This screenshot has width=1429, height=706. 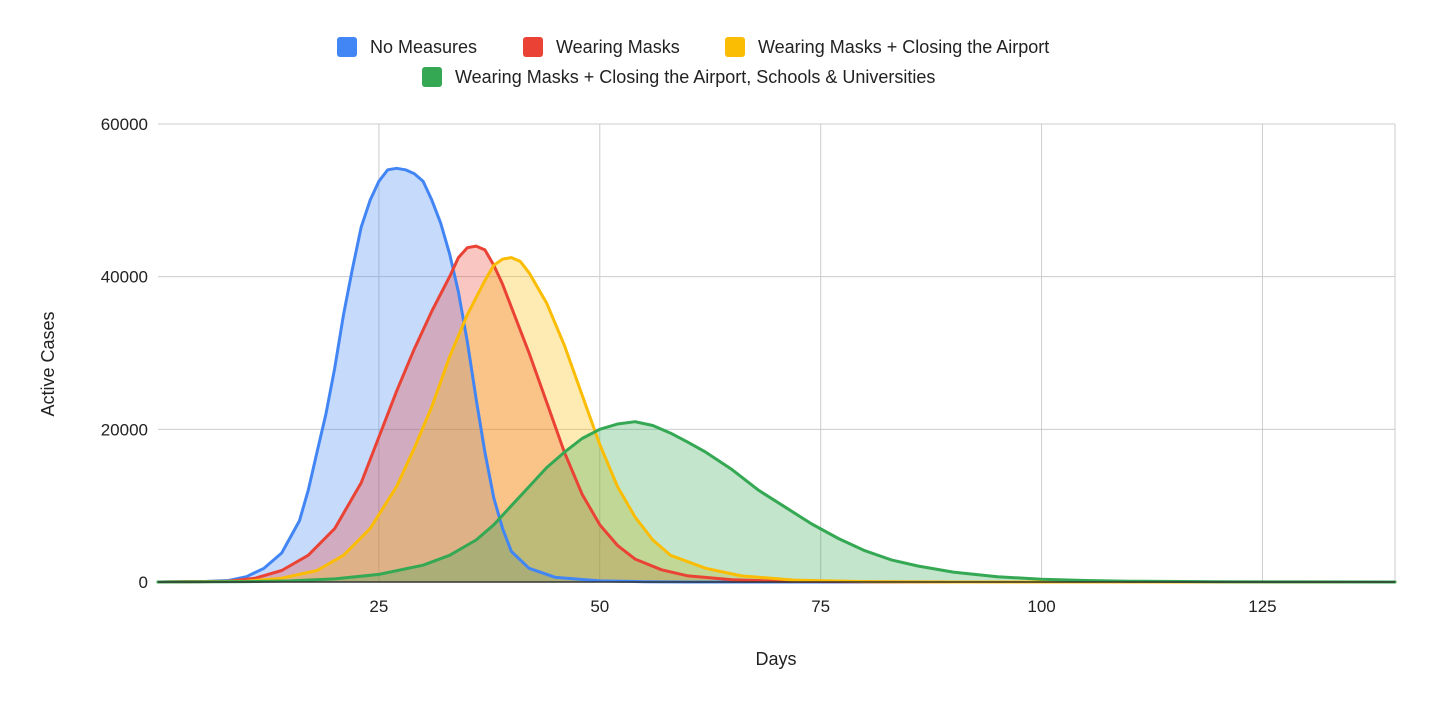 I want to click on y-tick-label: 40000, so click(x=124, y=277).